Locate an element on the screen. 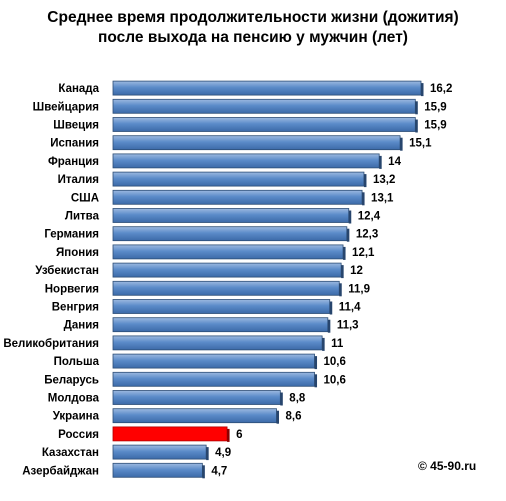 The height and width of the screenshot is (501, 506). category-label-20: Россия is located at coordinates (78, 435).